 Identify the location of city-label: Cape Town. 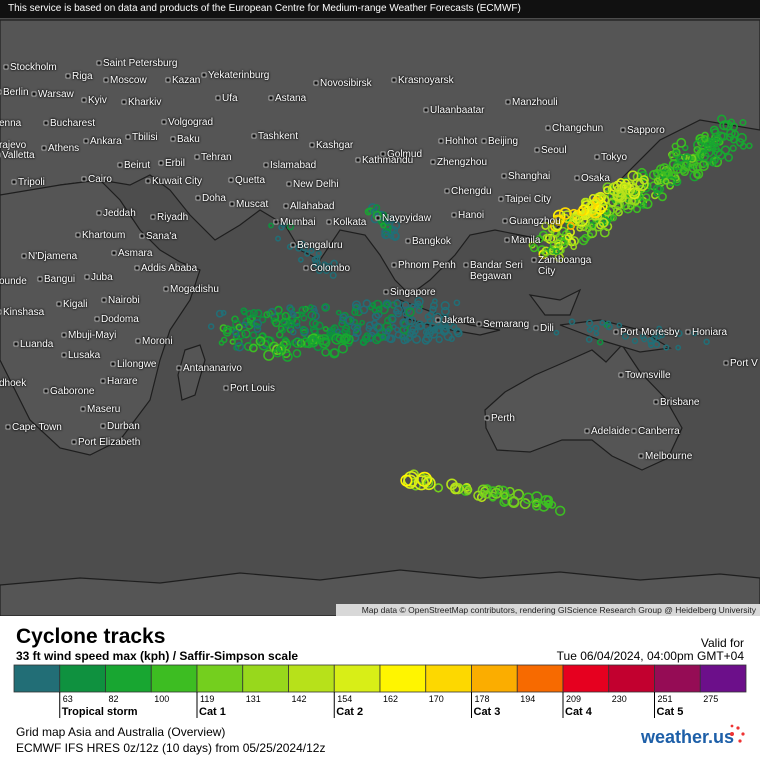
(37, 427).